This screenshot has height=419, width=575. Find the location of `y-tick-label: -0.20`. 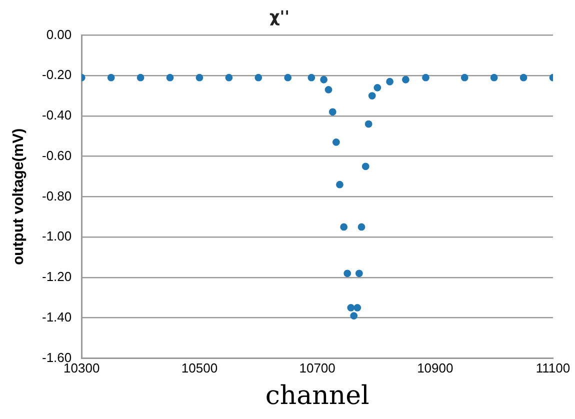

y-tick-label: -0.20 is located at coordinates (57, 74).